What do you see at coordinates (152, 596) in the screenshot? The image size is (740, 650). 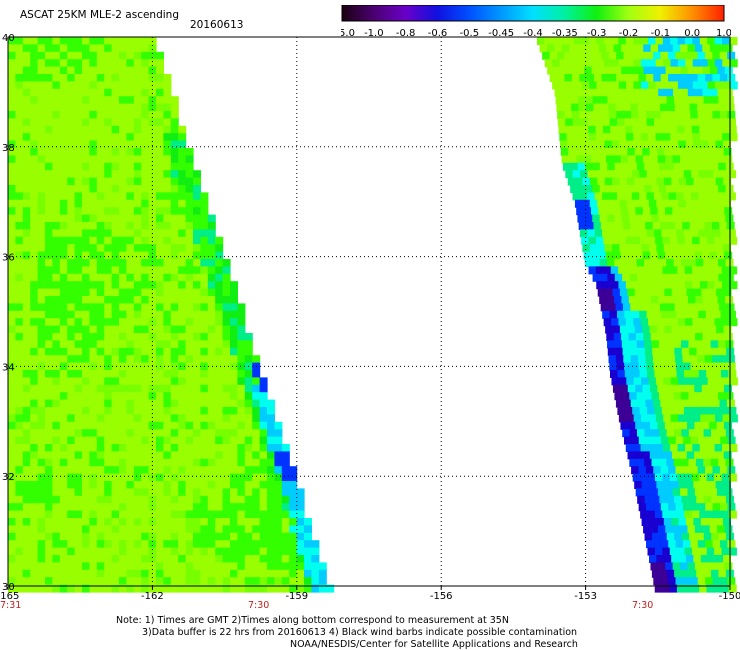 I see `lon-label: -162` at bounding box center [152, 596].